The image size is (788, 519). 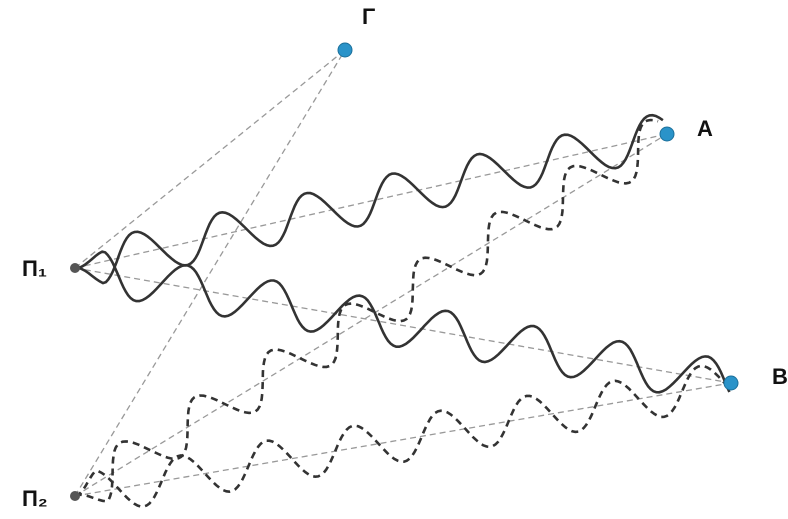 I want to click on ray, so click(x=210, y=159).